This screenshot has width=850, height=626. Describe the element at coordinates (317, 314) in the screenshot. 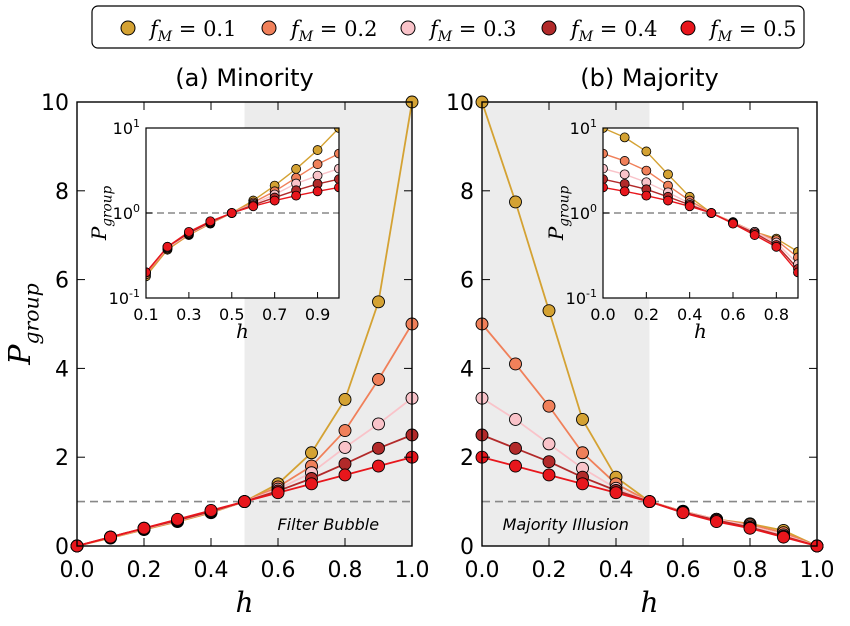

I see `inset-x-tick-label: 0.9` at that location.